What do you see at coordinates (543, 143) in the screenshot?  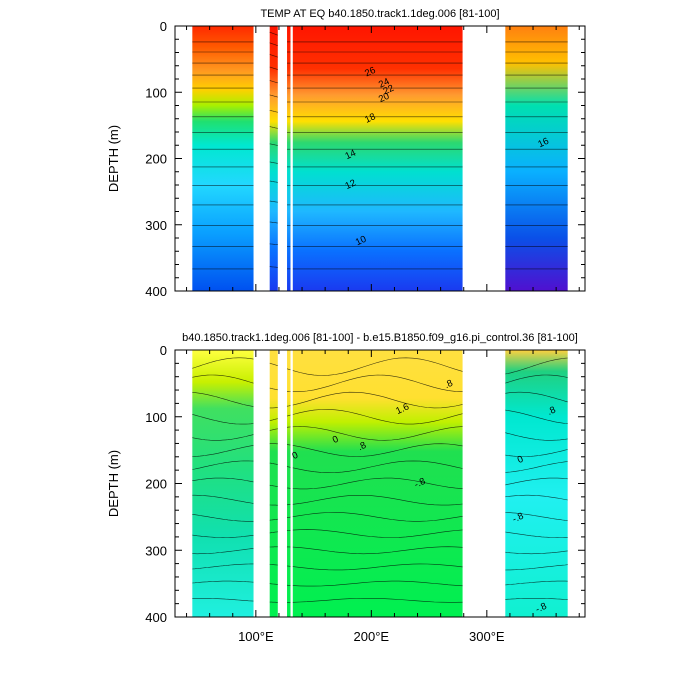 I see `contour-label: 16` at bounding box center [543, 143].